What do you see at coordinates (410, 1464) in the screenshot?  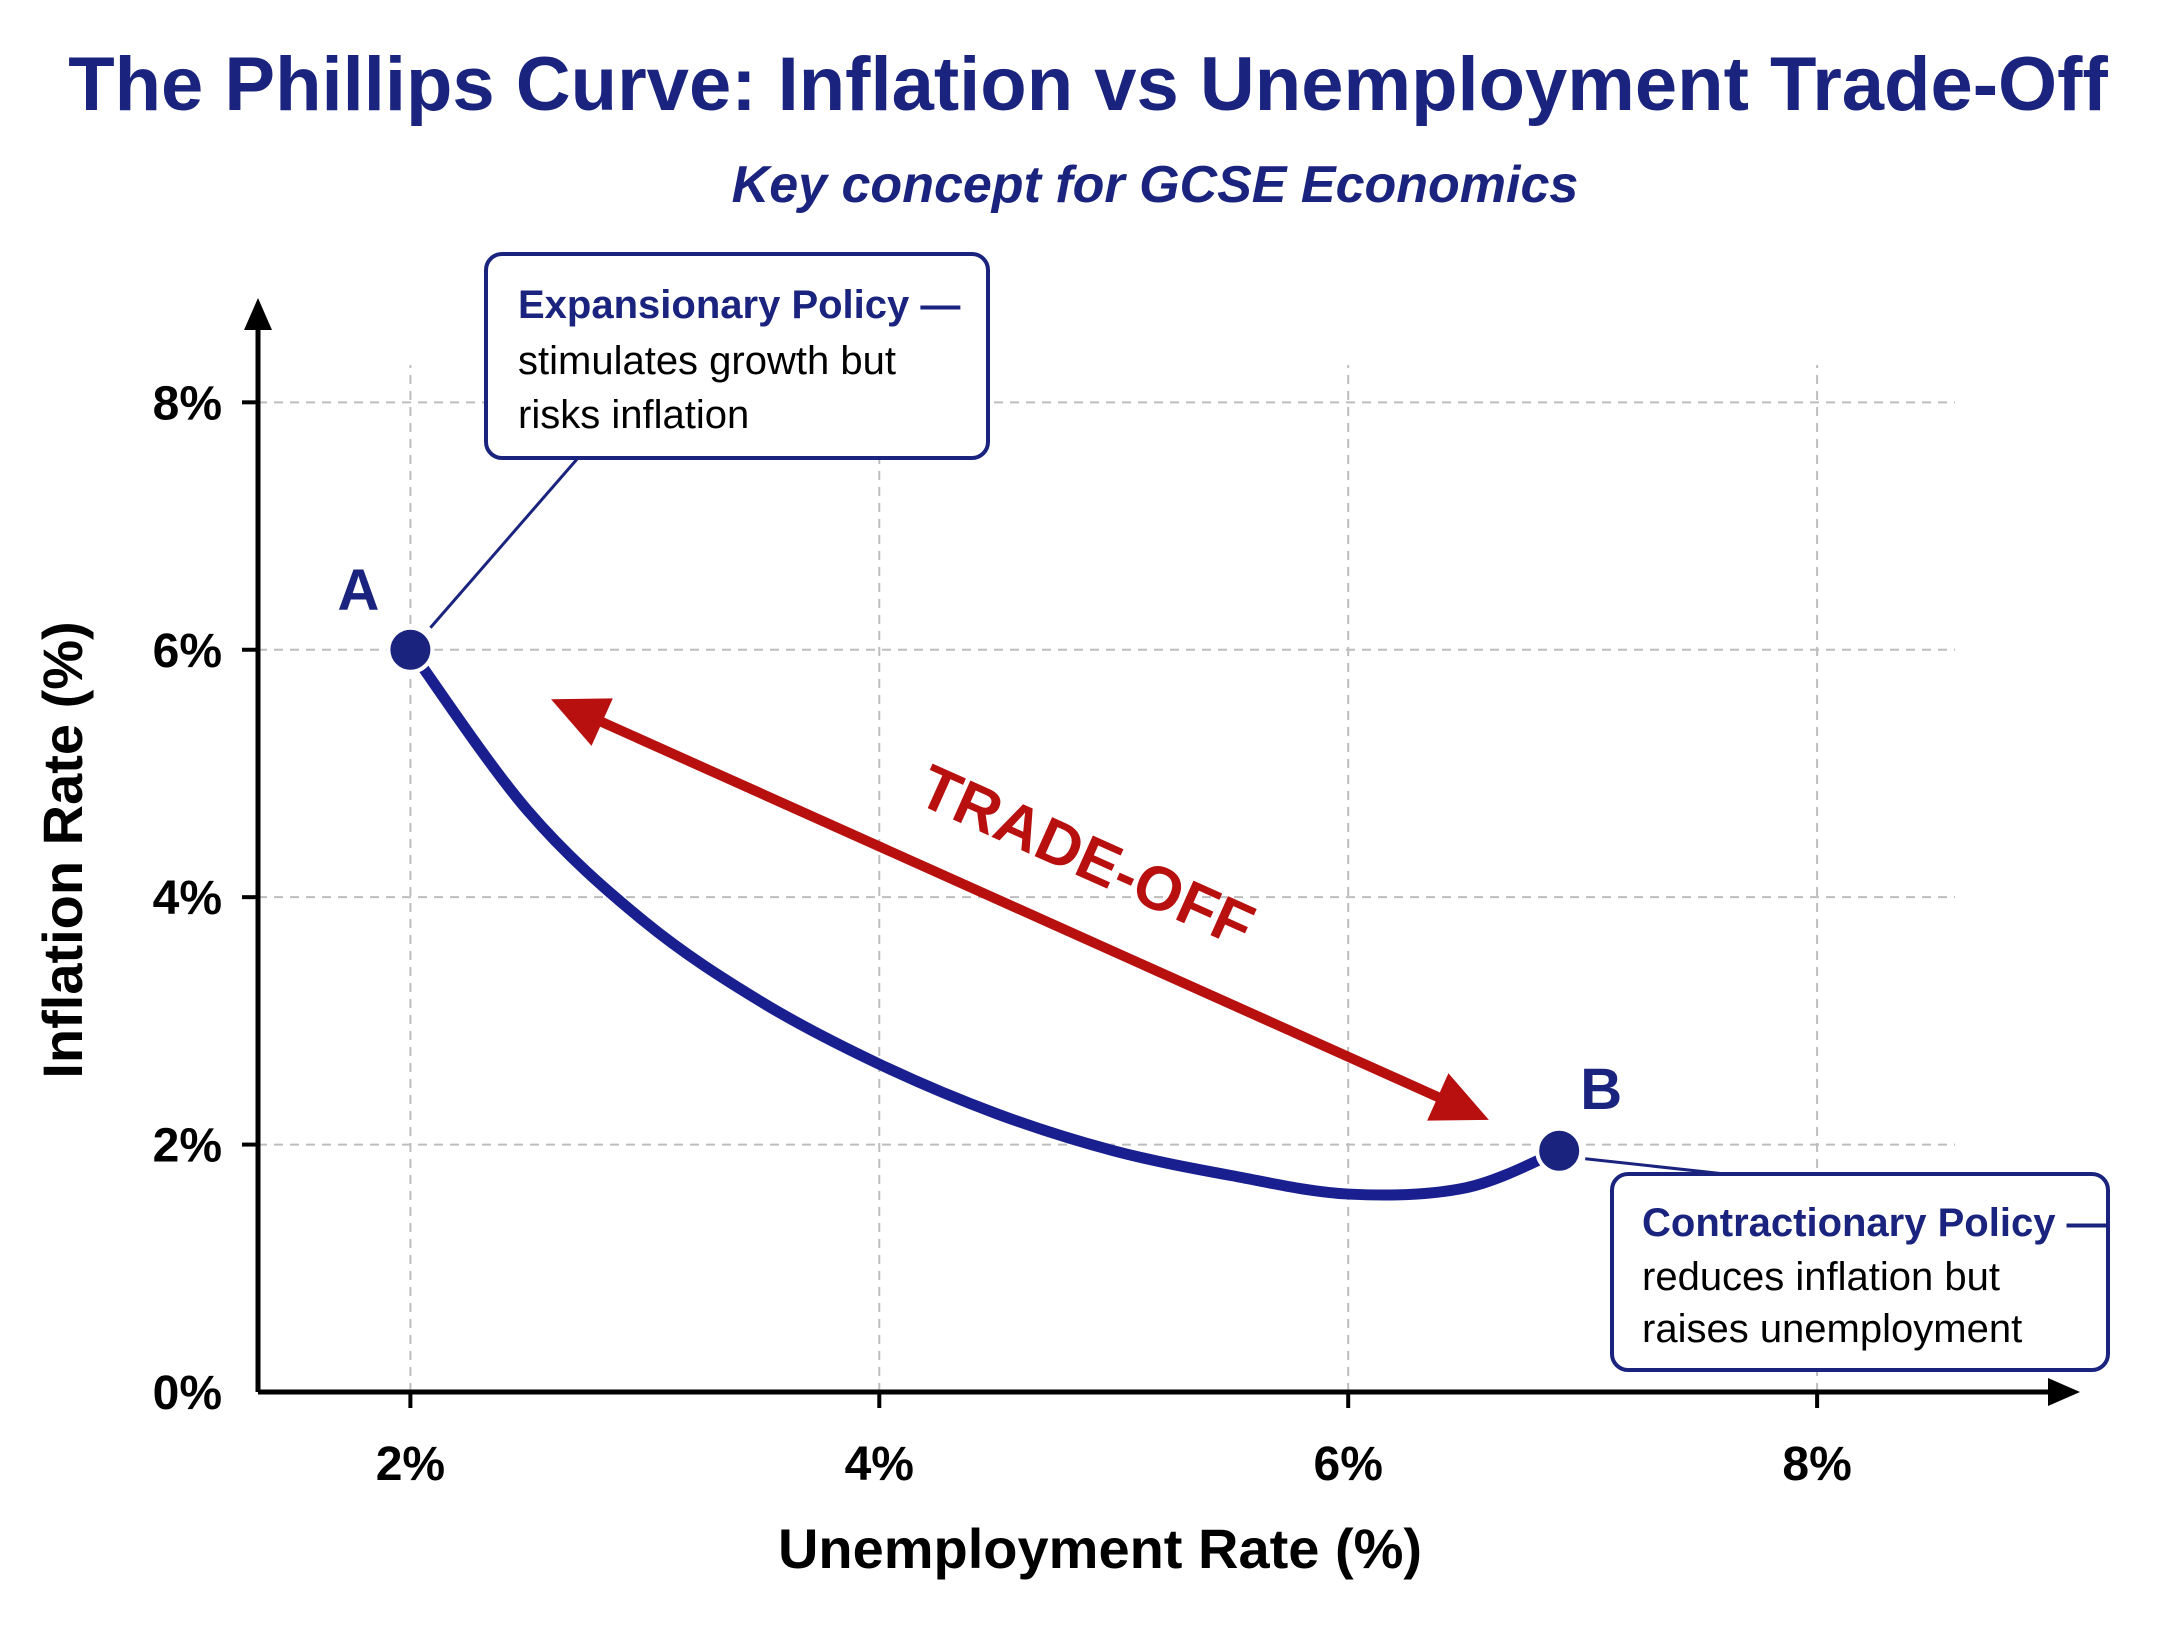 I see `x-tick-label: 2%` at bounding box center [410, 1464].